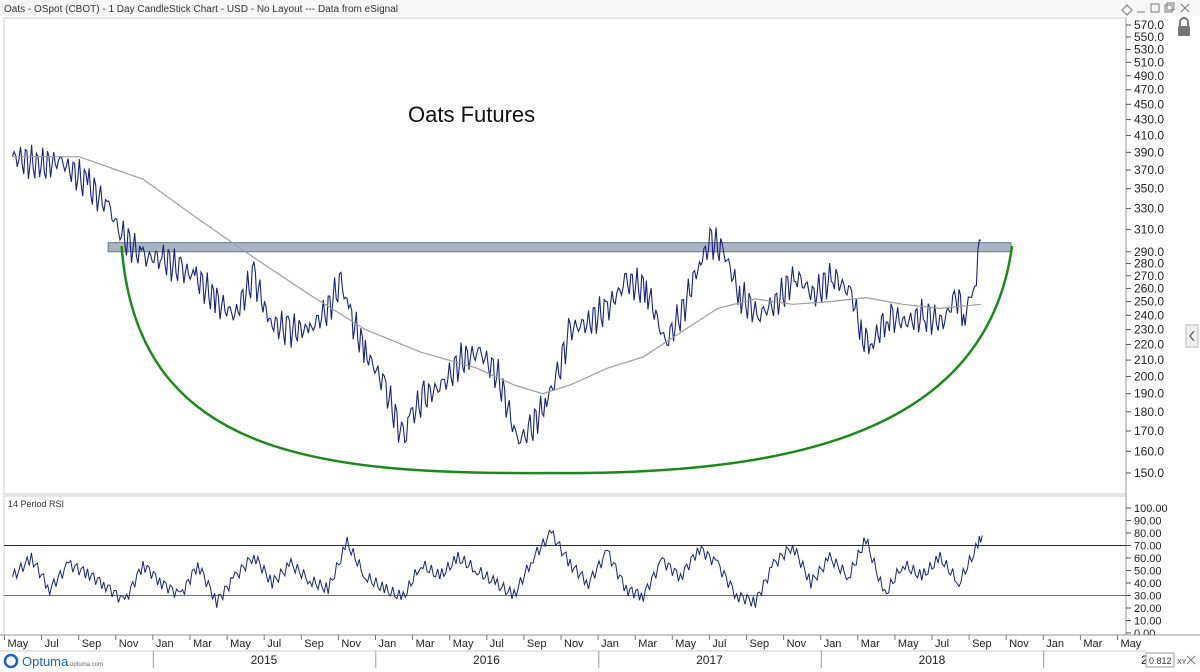 The image size is (1200, 672). Describe the element at coordinates (1149, 252) in the screenshot. I see `price-tick-label: 290.0` at that location.